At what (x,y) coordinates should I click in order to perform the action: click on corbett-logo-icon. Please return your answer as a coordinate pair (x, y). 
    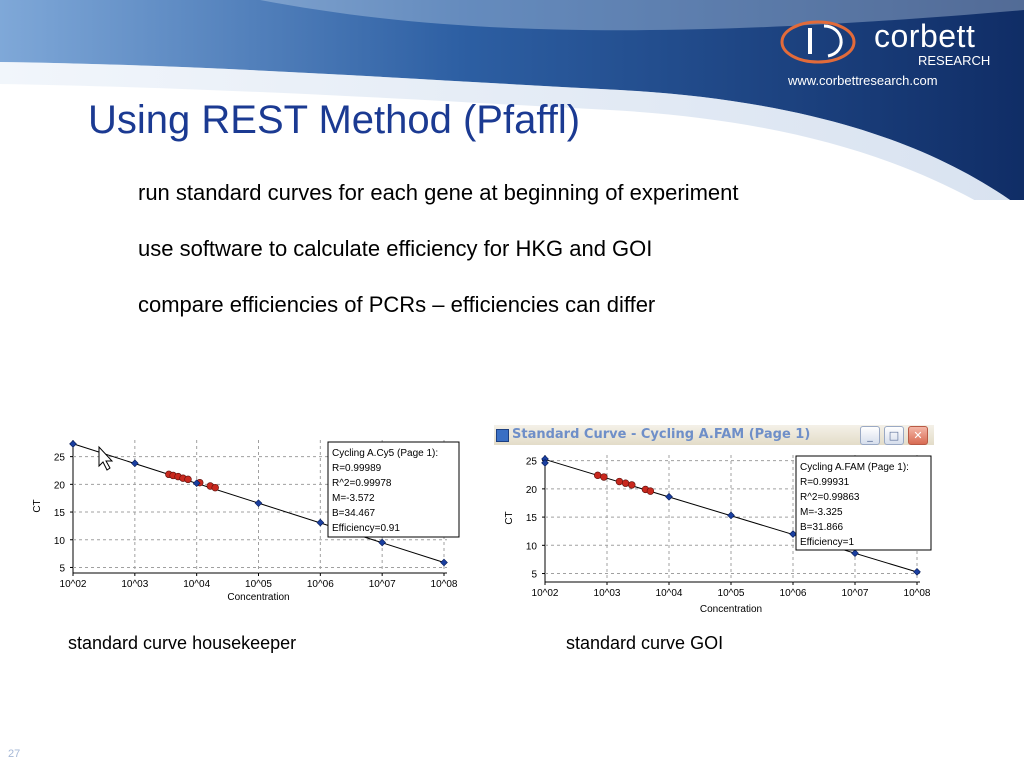
    Looking at the image, I should click on (818, 42).